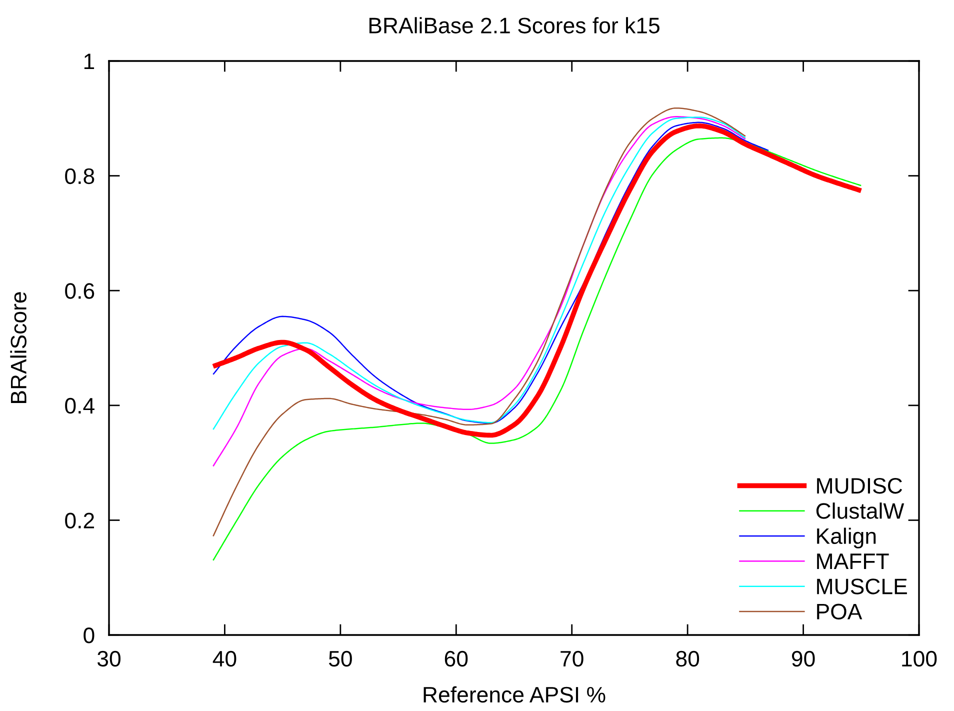 The width and height of the screenshot is (954, 711). What do you see at coordinates (862, 586) in the screenshot?
I see `legend-label: MUSCLE` at bounding box center [862, 586].